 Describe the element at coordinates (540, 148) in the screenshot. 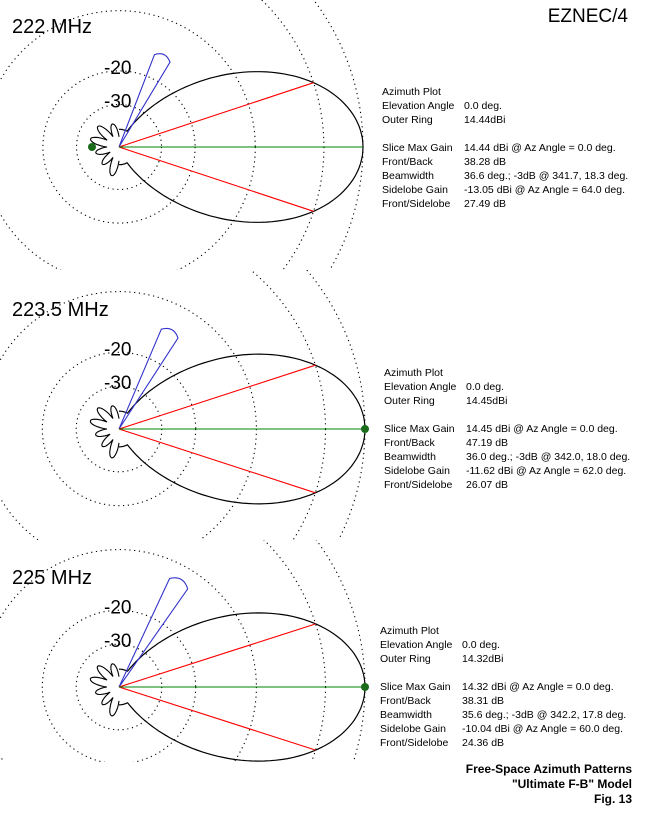

I see `info-max-gain-value: 14.44 dBi @ Az Angle = 0.0 deg.` at that location.